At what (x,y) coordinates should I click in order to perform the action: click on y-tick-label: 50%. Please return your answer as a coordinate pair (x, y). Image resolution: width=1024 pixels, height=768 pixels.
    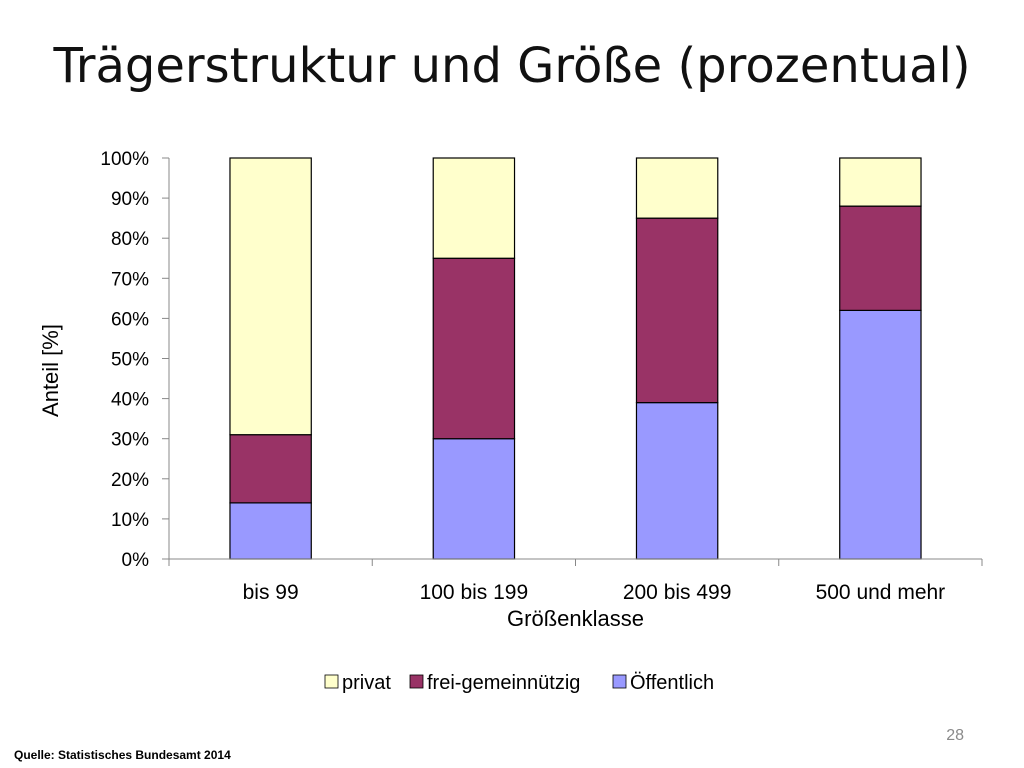
    Looking at the image, I should click on (130, 360).